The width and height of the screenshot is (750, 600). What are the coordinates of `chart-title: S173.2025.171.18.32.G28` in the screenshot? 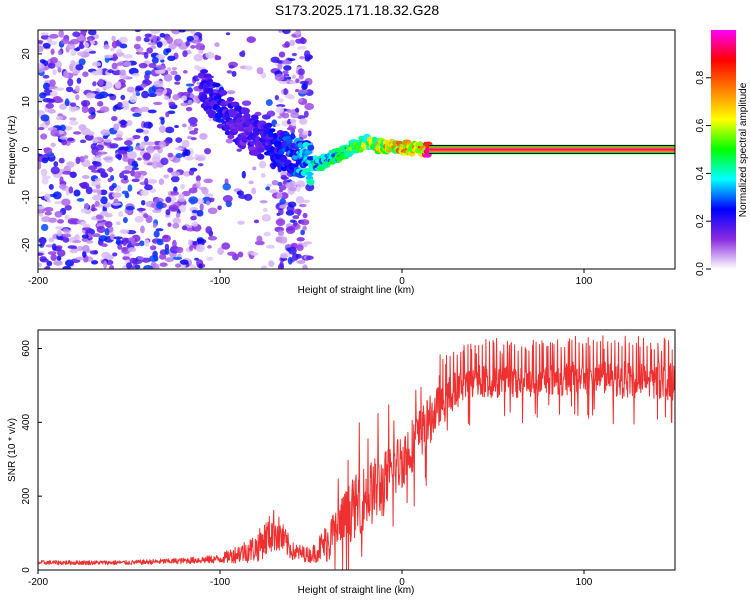 It's located at (357, 10).